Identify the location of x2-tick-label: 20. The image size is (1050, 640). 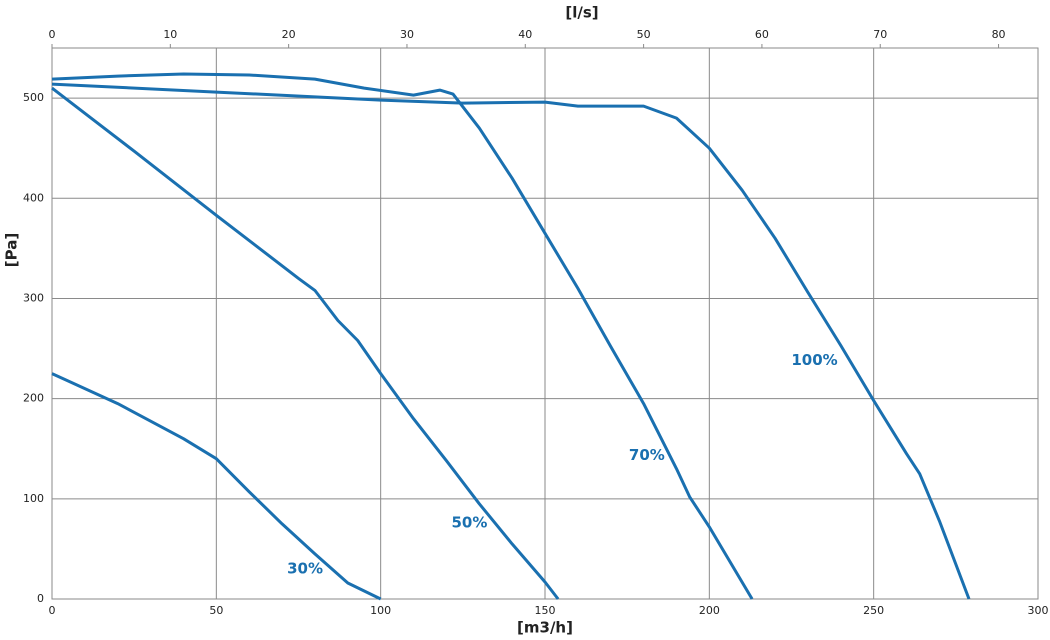
(289, 34).